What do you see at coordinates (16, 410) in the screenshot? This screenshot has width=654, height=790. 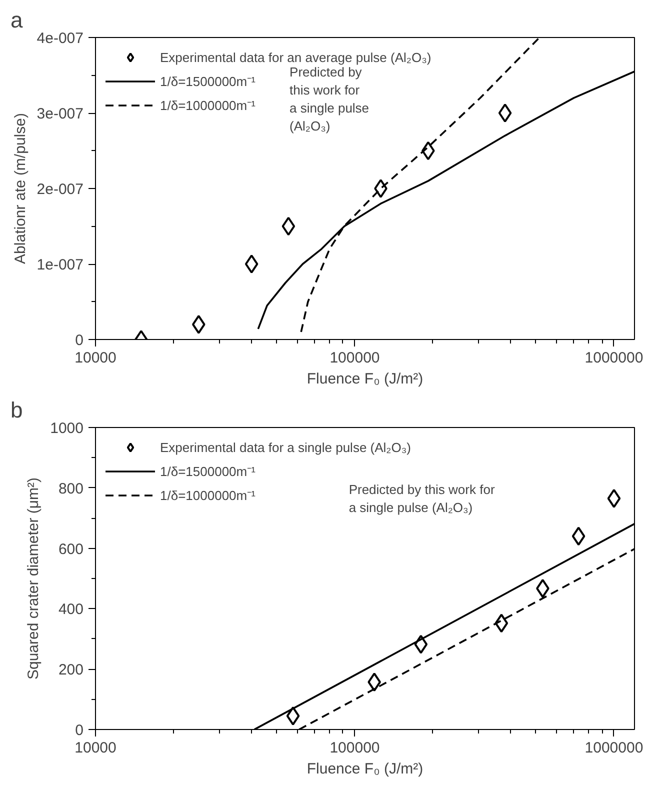 I see `chart-title: b` at bounding box center [16, 410].